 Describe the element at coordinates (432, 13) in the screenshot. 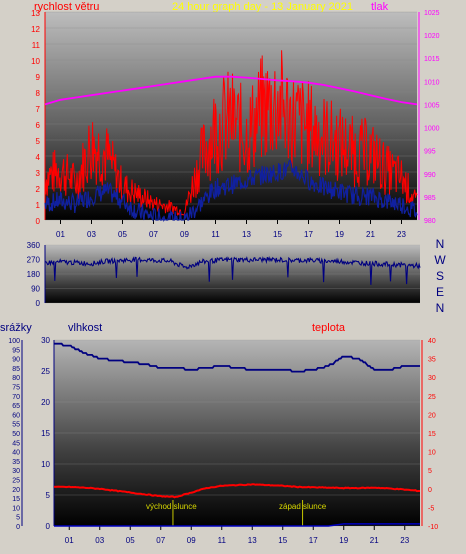

I see `y2-tick-label: 1025` at that location.